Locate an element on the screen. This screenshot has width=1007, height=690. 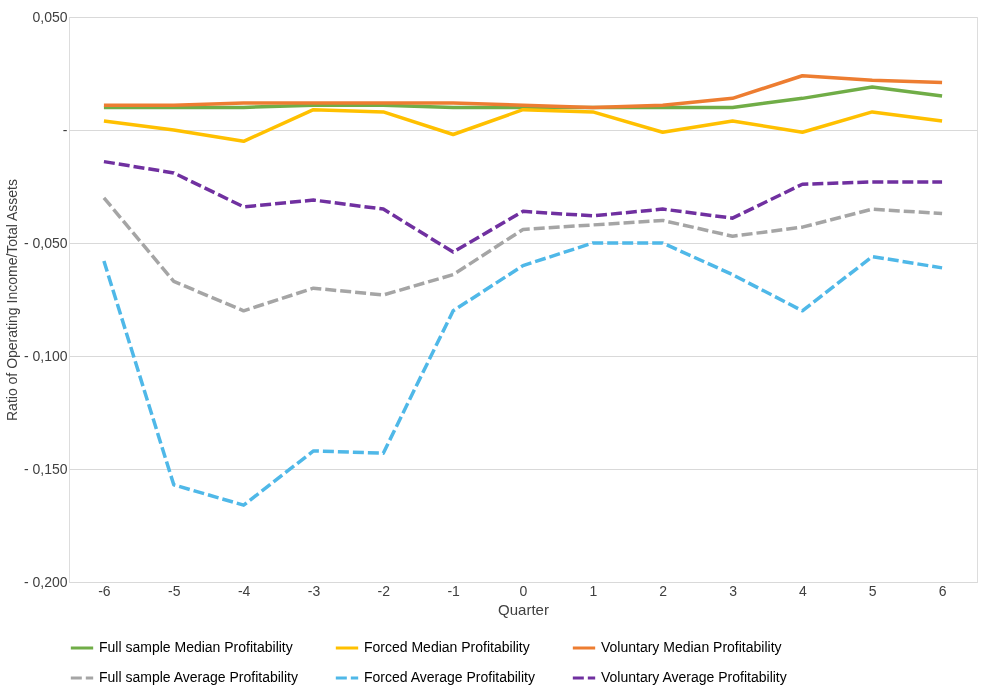
x-tick-label: 2 is located at coordinates (663, 590).